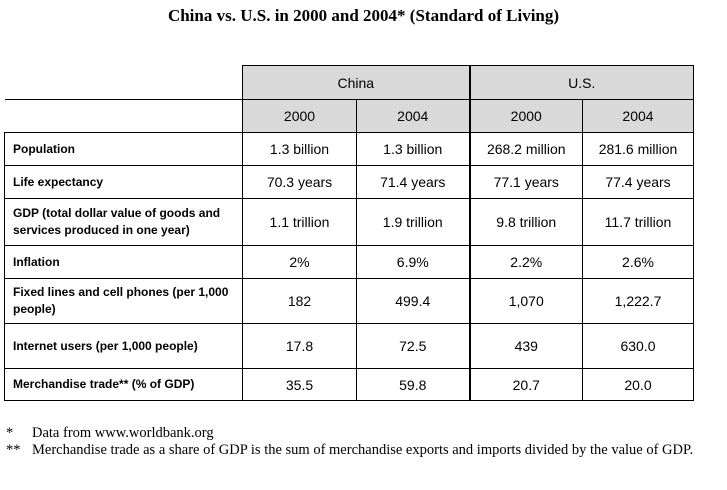  I want to click on table-cell: 1,222.7, so click(638, 301).